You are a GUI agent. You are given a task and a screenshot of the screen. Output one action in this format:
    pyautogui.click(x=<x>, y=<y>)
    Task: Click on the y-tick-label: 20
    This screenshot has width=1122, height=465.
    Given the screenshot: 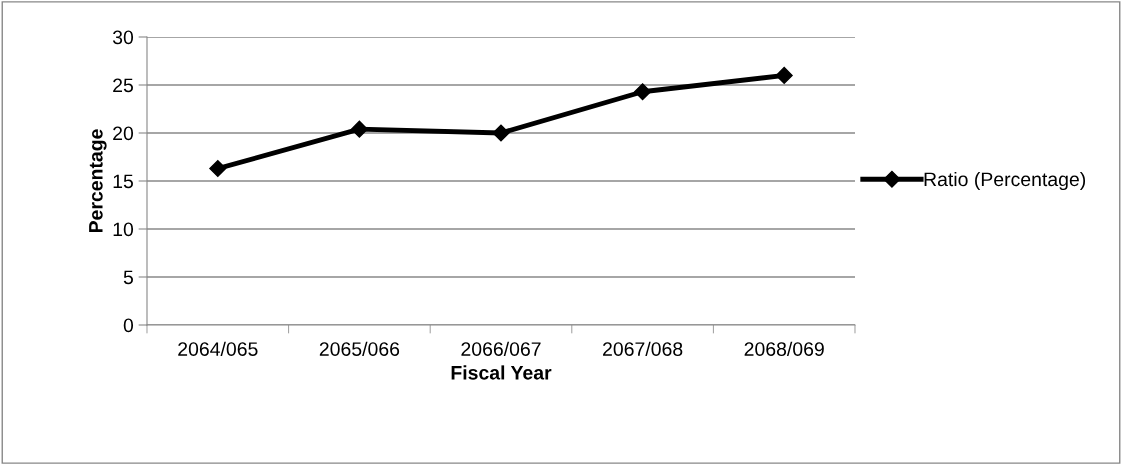 What is the action you would take?
    pyautogui.click(x=123, y=133)
    